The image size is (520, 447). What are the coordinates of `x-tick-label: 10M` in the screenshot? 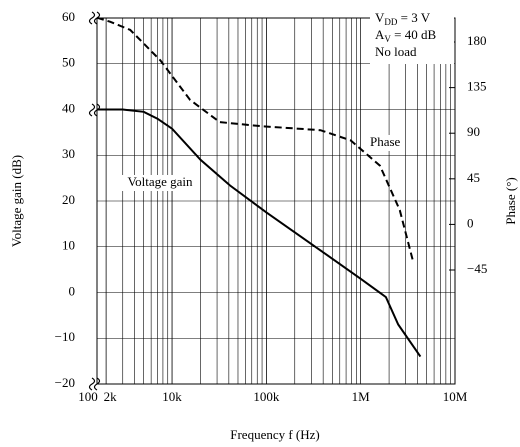 It's located at (455, 396).